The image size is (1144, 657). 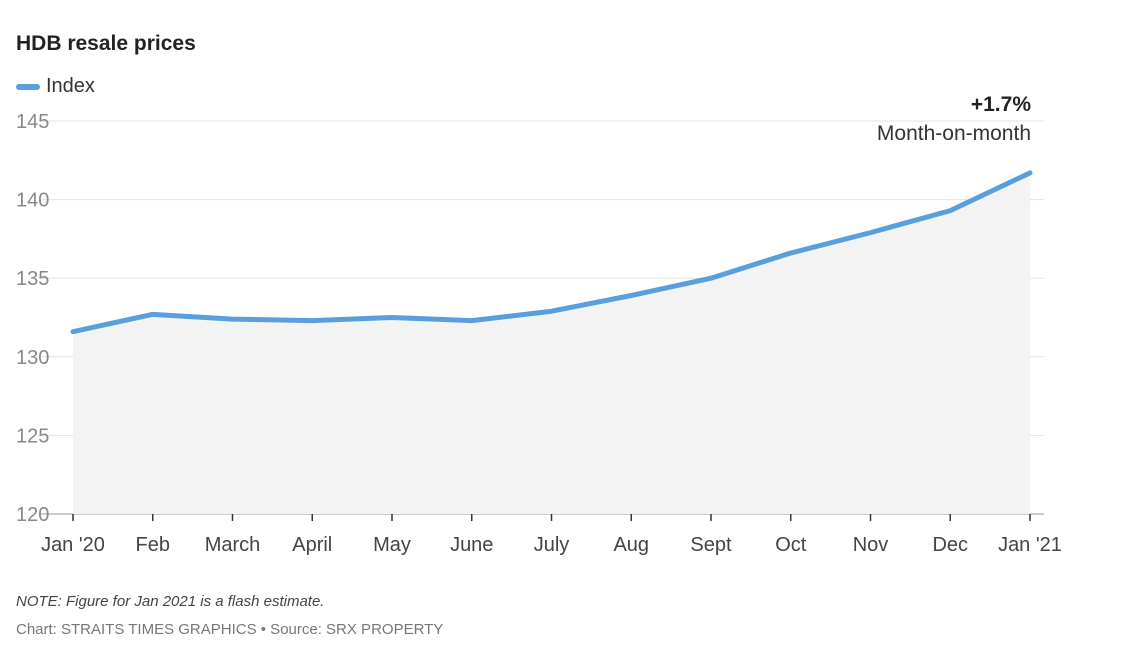 What do you see at coordinates (32, 358) in the screenshot?
I see `y-tick-label: 130` at bounding box center [32, 358].